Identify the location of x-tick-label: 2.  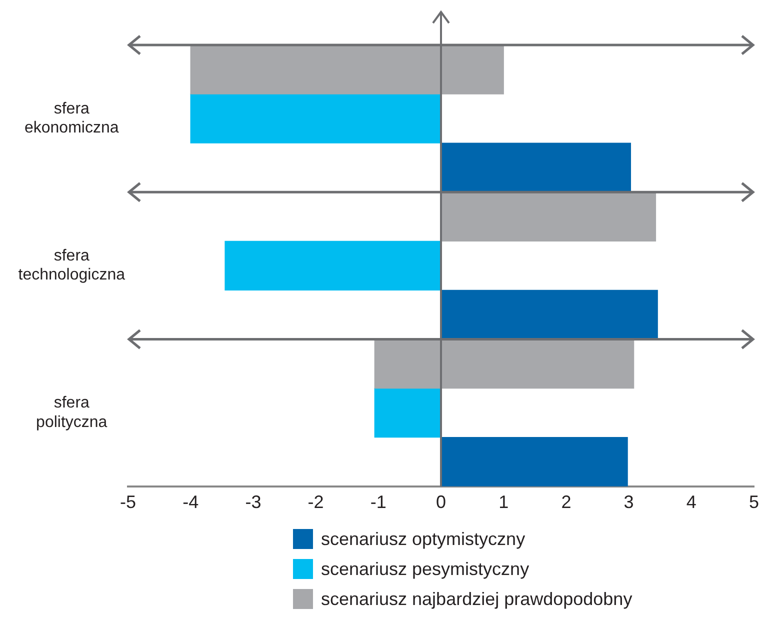
(566, 502).